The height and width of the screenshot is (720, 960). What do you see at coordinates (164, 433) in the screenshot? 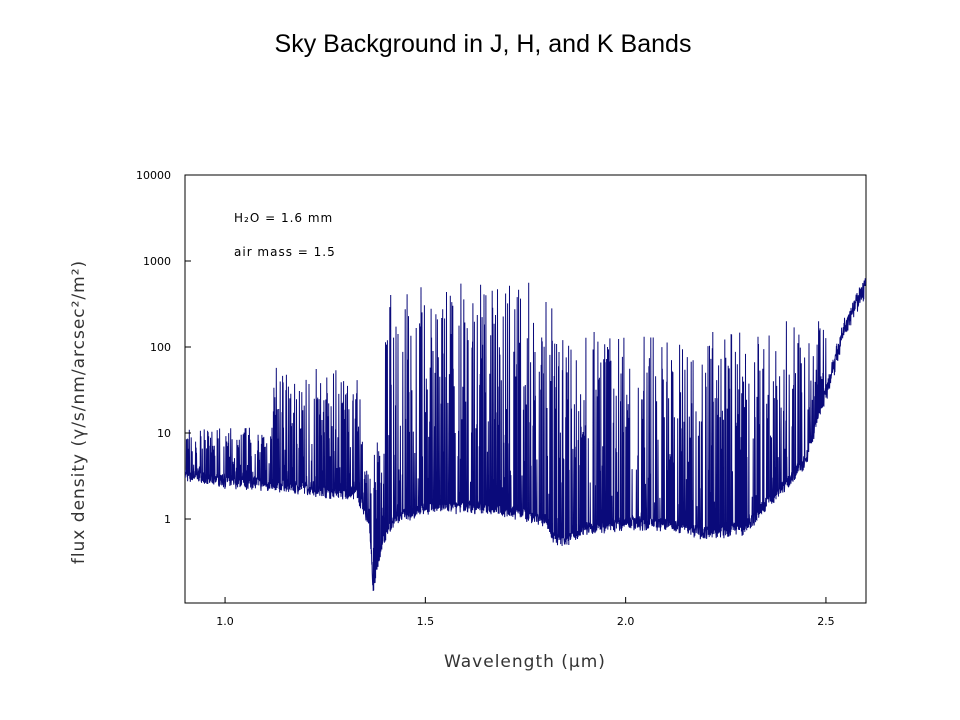
I see `y-tick-label: 10` at bounding box center [164, 433].